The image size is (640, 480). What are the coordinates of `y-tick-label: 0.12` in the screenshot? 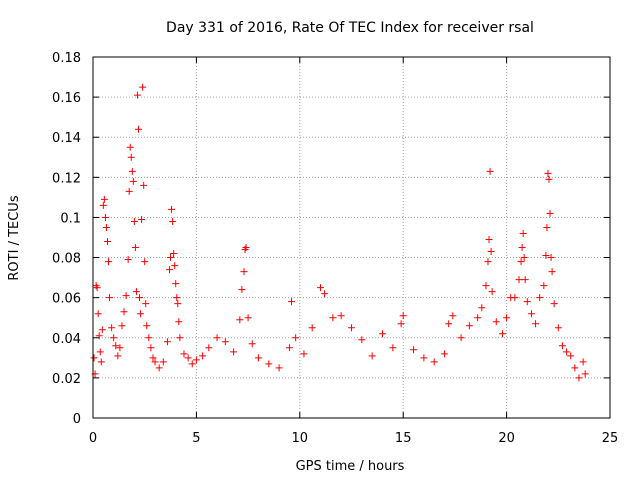 It's located at (66, 178).